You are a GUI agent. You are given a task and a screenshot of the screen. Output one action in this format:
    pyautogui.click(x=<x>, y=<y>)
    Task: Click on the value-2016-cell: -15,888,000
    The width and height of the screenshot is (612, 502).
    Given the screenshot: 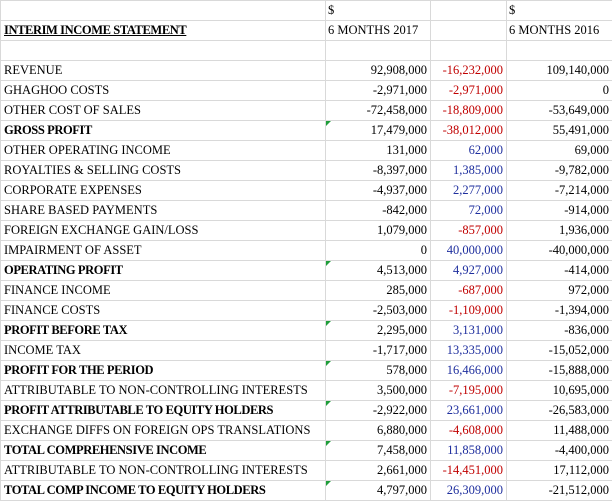 What is the action you would take?
    pyautogui.click(x=559, y=370)
    